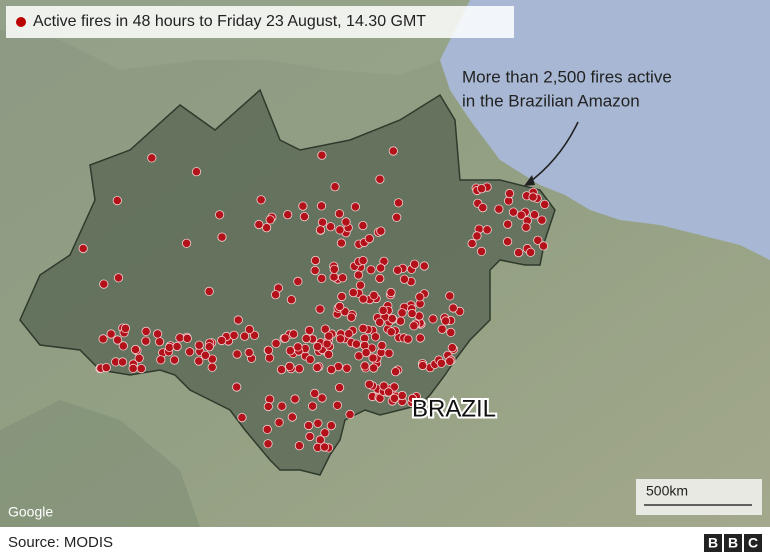 The height and width of the screenshot is (556, 770). I want to click on annotation-line: in the Brazilian Amazon, so click(551, 100).